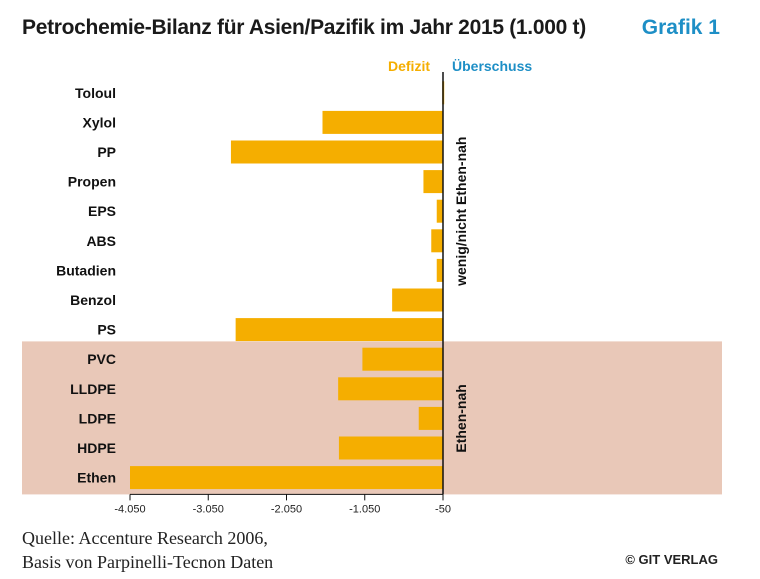 The height and width of the screenshot is (579, 760). What do you see at coordinates (382, 122) in the screenshot?
I see `bar-xylol` at bounding box center [382, 122].